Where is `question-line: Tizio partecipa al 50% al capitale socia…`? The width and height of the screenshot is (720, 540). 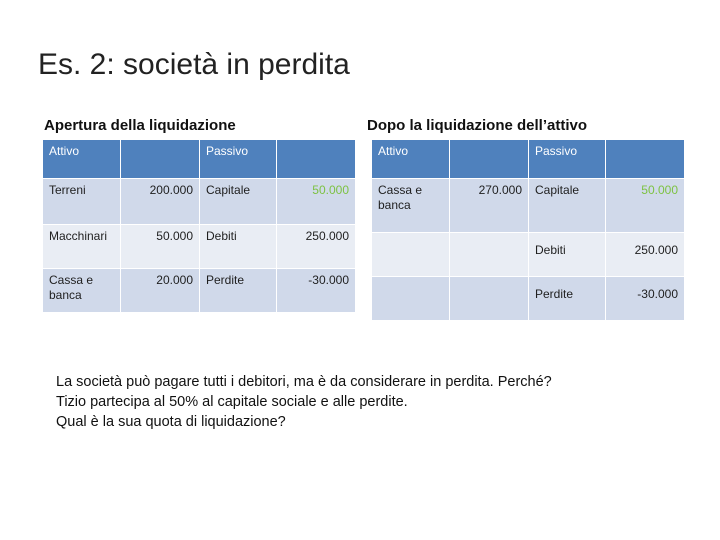 question-line: Tizio partecipa al 50% al capitale socia… is located at coordinates (232, 402).